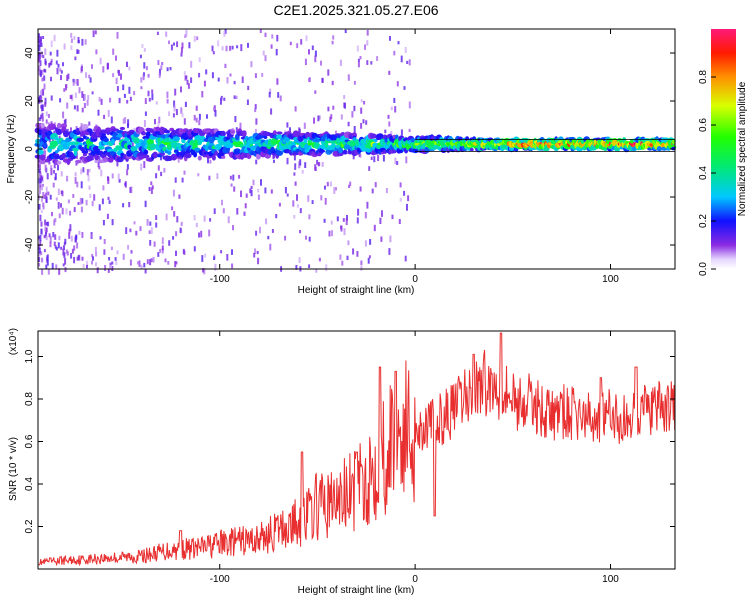 The height and width of the screenshot is (600, 750). I want to click on snr-x-axis-label: Height of straight line (km), so click(356, 590).